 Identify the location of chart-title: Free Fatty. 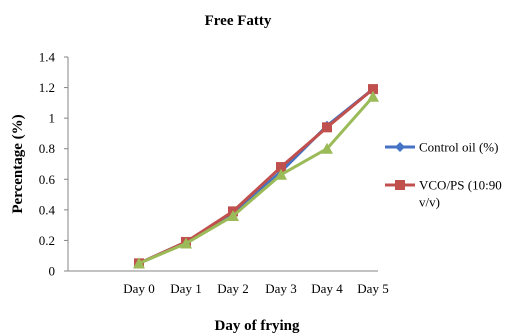
(238, 21).